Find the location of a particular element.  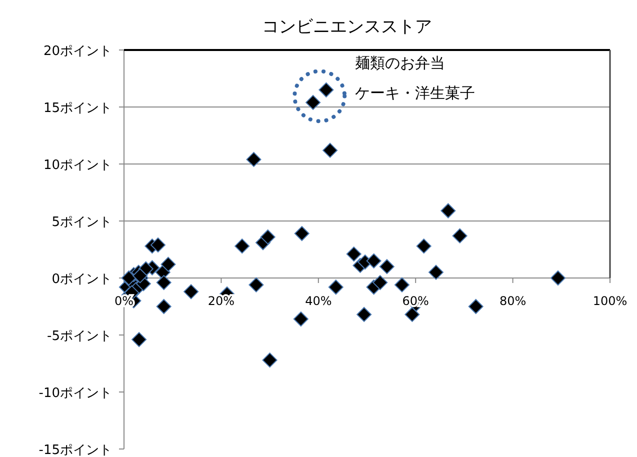

y-tick-label: -10ポイント is located at coordinates (75, 393).